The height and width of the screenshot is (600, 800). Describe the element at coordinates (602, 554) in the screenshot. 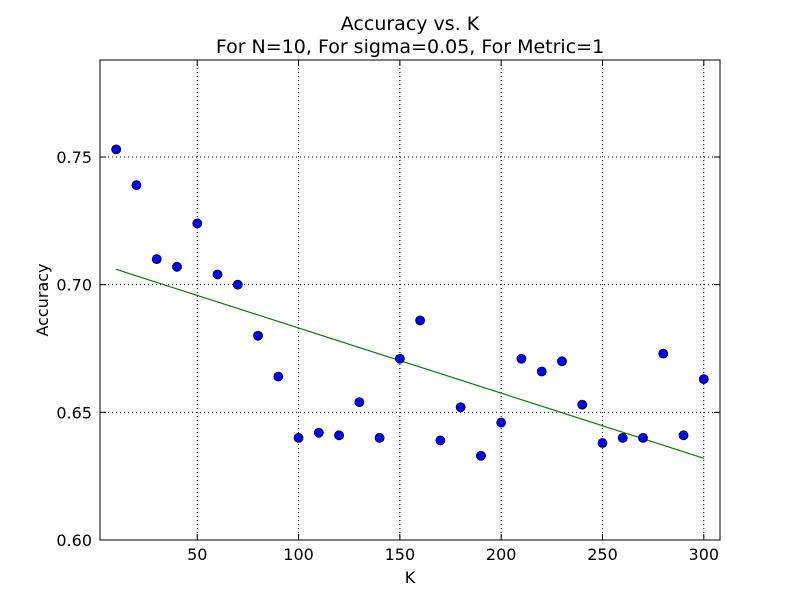

I see `x-tick-label: 250` at that location.